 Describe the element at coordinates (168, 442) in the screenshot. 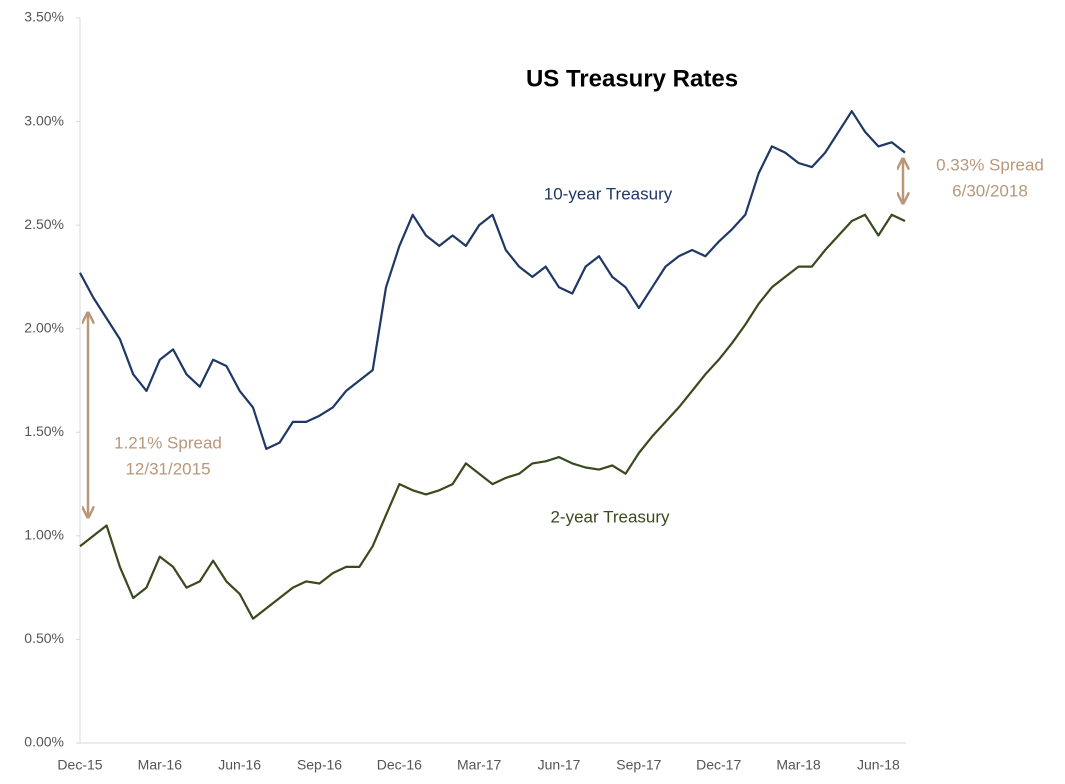

I see `annotation: 1.21% Spread` at that location.